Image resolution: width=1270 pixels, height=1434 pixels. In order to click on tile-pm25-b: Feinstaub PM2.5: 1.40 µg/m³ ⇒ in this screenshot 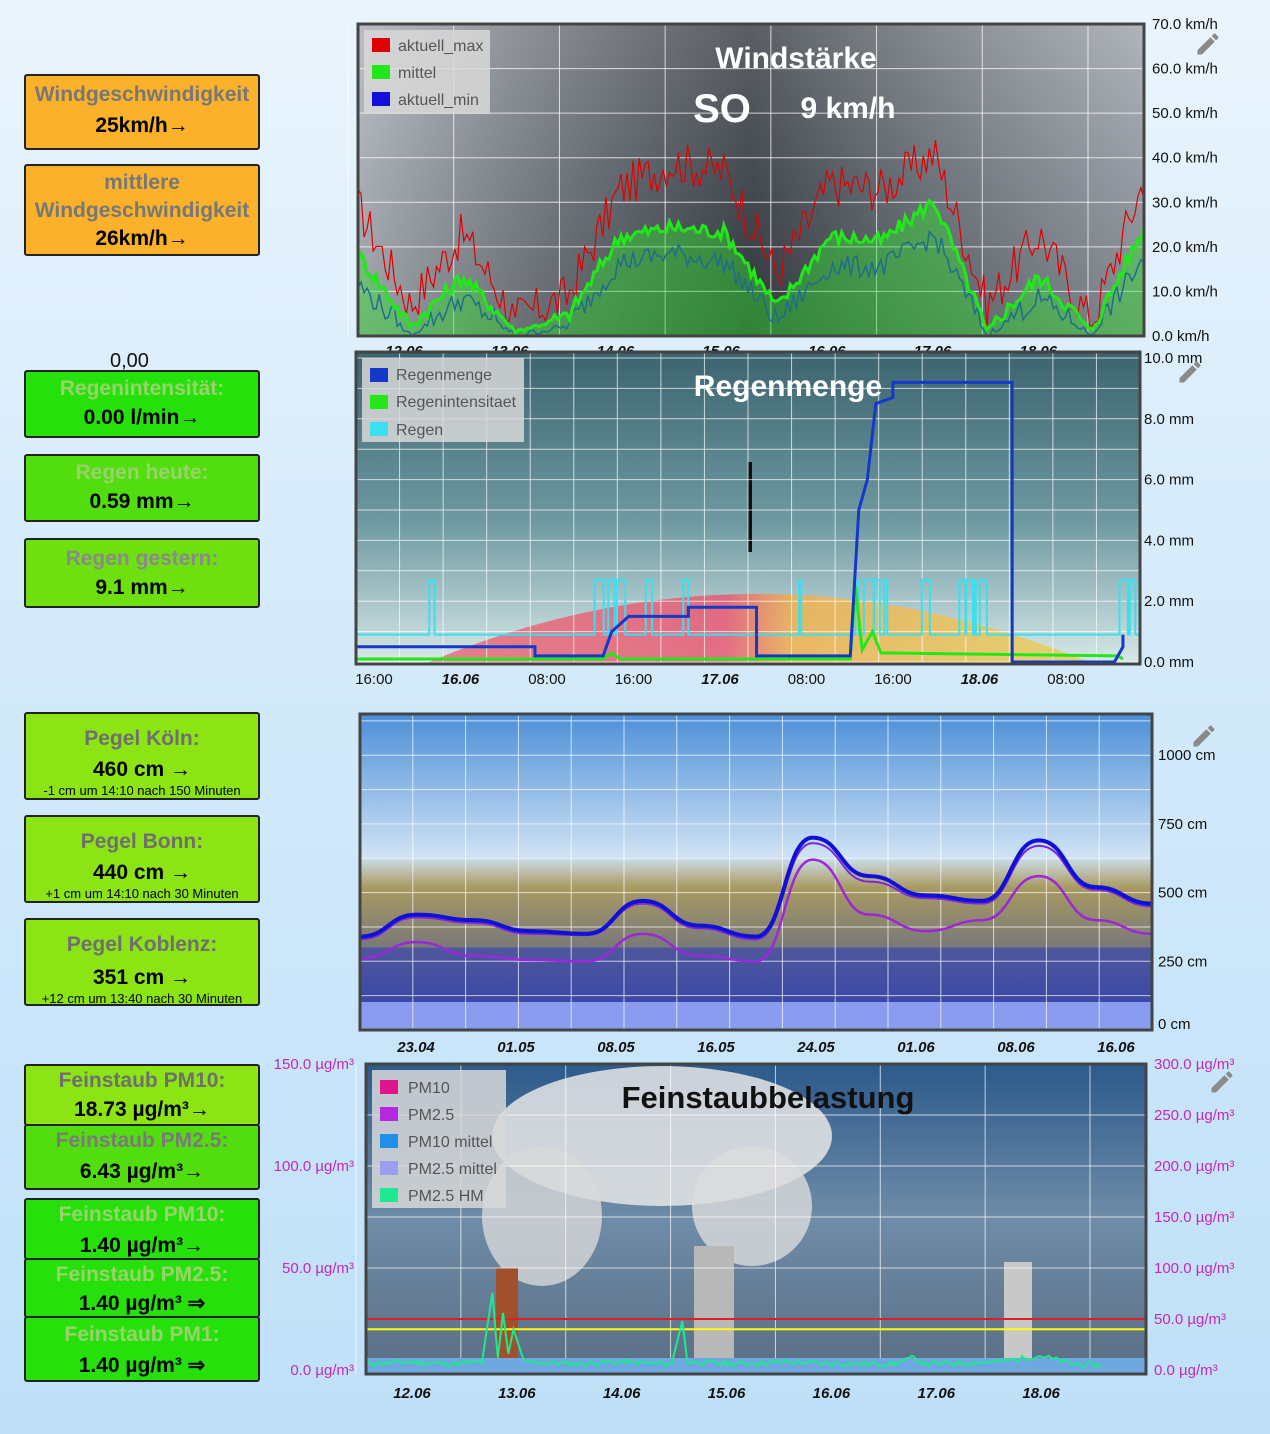, I will do `click(142, 1288)`.